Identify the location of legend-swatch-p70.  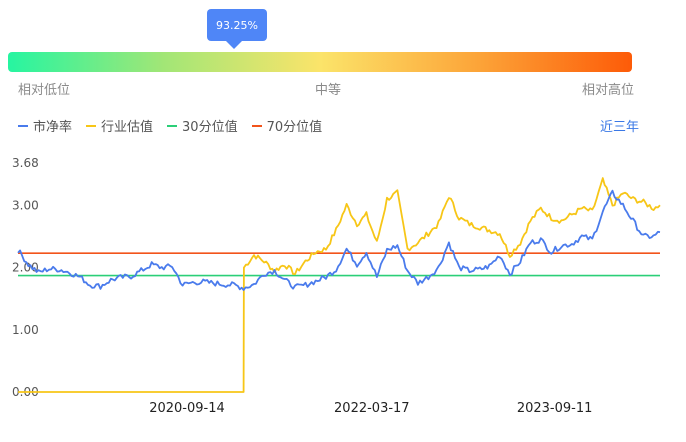
(256, 125).